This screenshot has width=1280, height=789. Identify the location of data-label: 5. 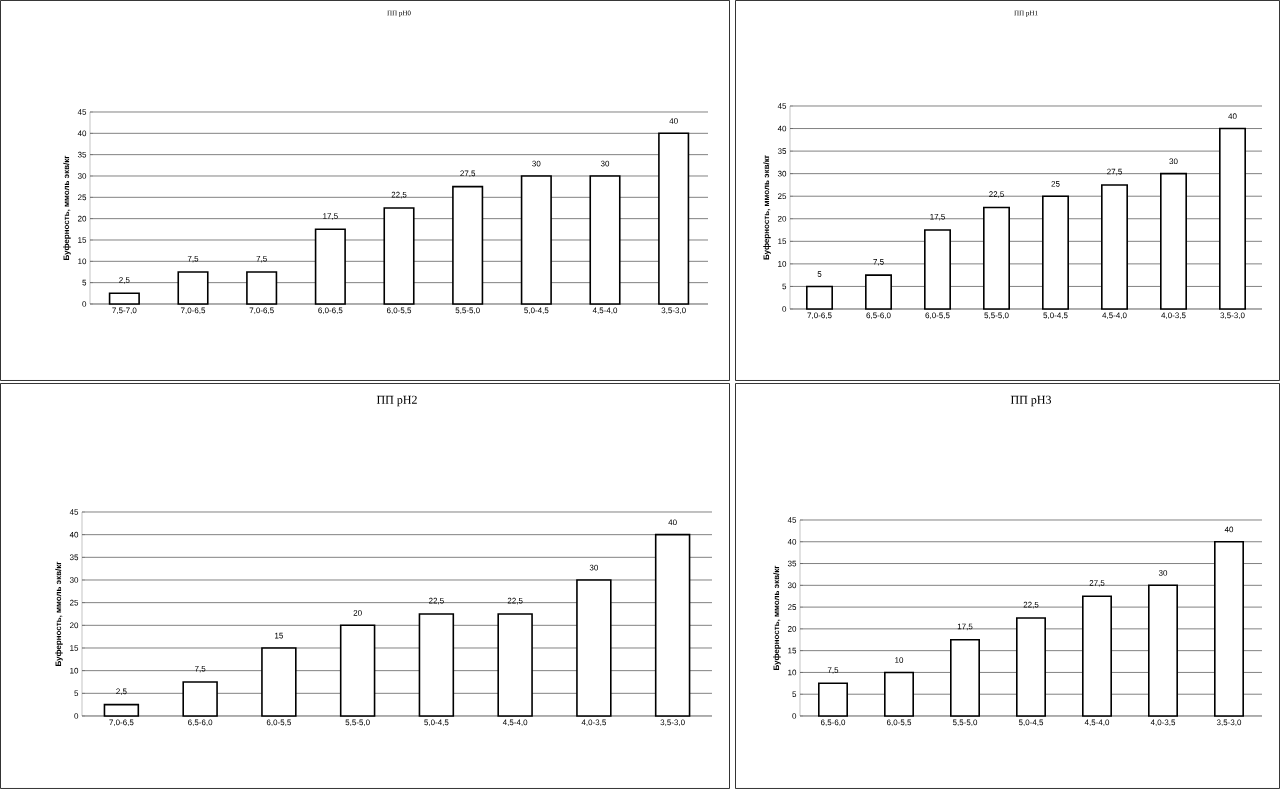
(819, 274).